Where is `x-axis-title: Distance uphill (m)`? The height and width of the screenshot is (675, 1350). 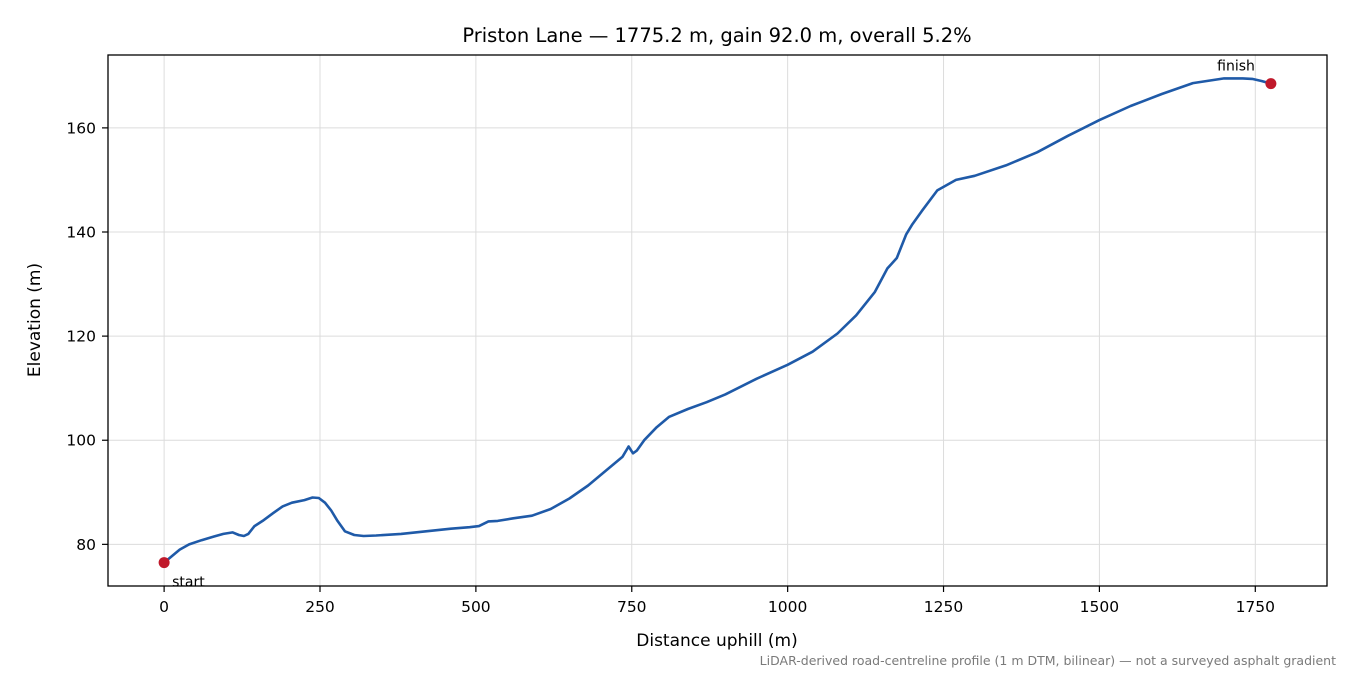 x-axis-title: Distance uphill (m) is located at coordinates (716, 641).